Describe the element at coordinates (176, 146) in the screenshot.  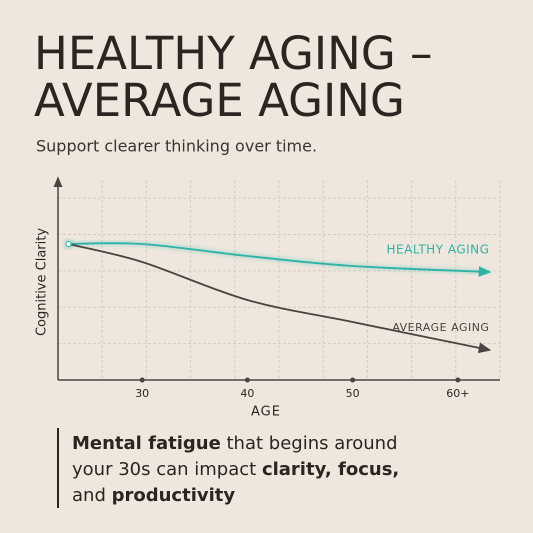
I see `subtitle: Support clearer thinking over time.` at that location.